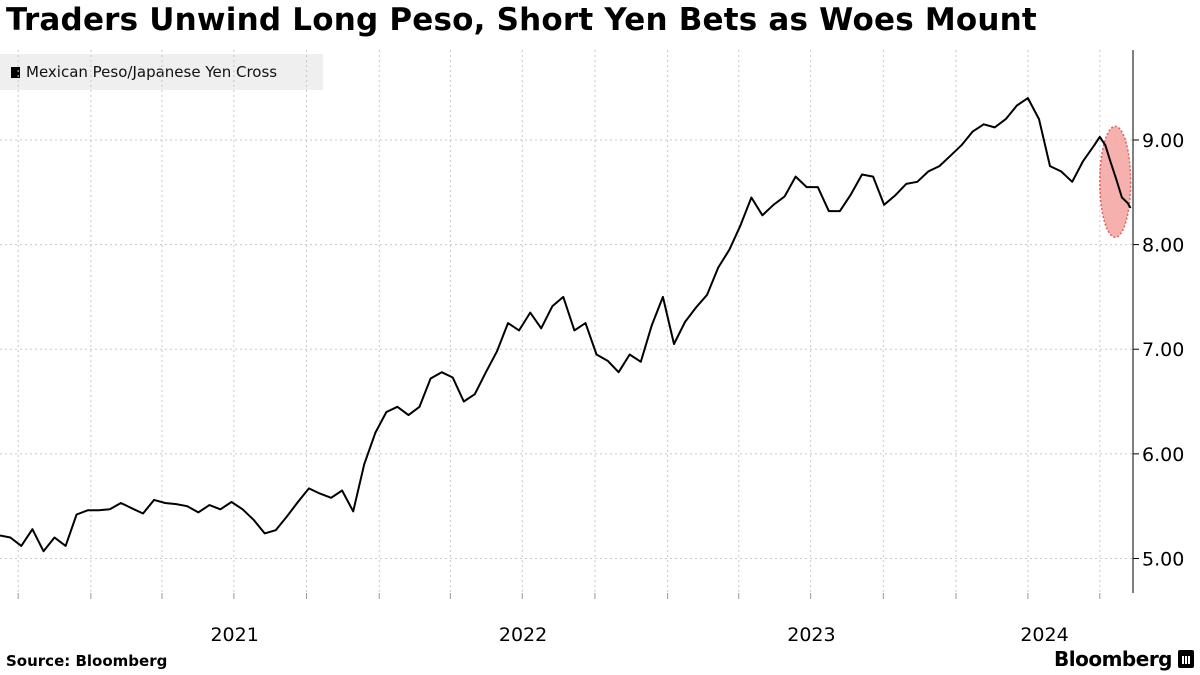 The height and width of the screenshot is (675, 1200). What do you see at coordinates (1163, 141) in the screenshot?
I see `y-tick-label: 9.00` at bounding box center [1163, 141].